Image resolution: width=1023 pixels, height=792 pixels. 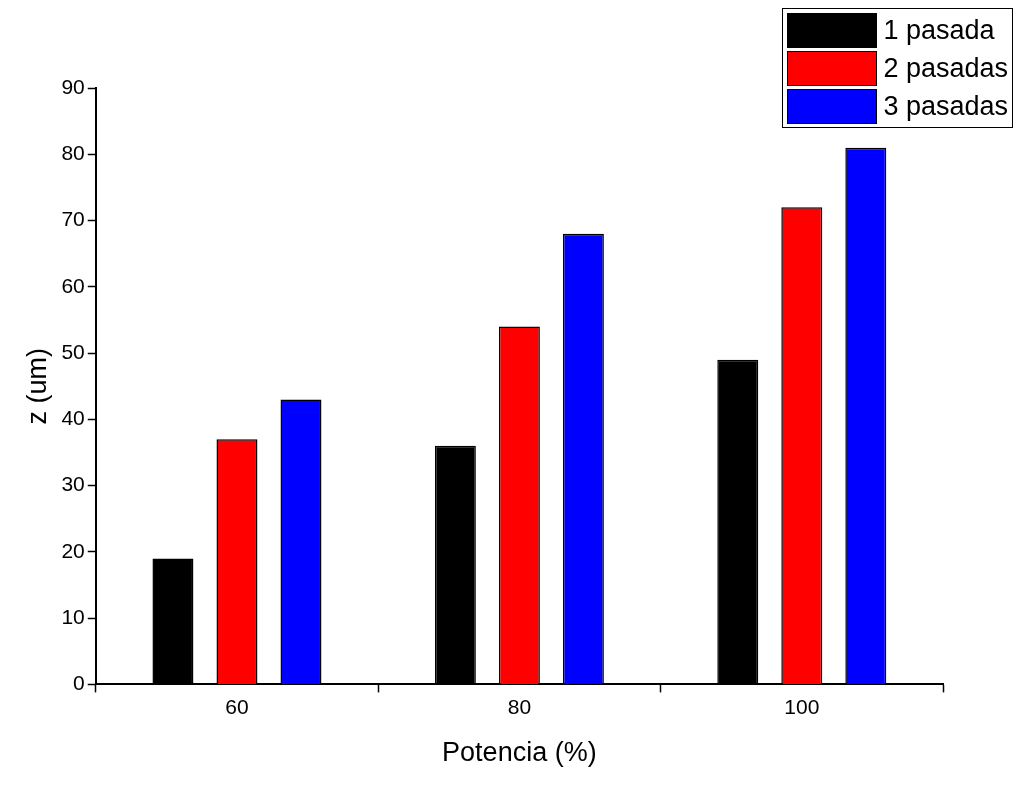 I want to click on x-axis-title: Potencia (%), so click(x=519, y=752).